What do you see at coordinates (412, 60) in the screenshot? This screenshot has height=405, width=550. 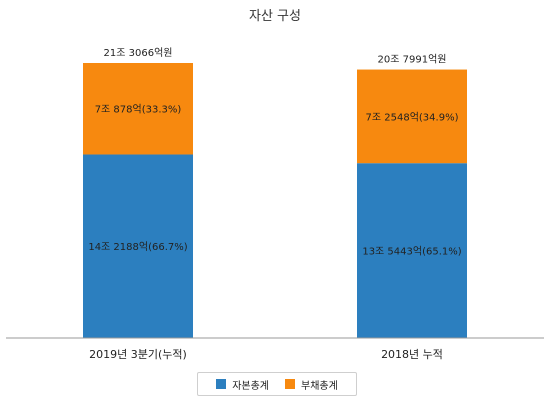 I see `total-label-1: 20조 7991억원` at bounding box center [412, 60].